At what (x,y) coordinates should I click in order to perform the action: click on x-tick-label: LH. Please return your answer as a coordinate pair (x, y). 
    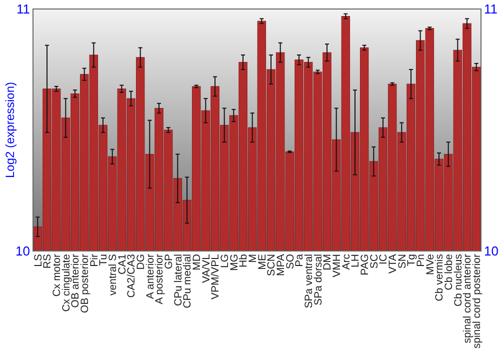
    Looking at the image, I should click on (356, 261).